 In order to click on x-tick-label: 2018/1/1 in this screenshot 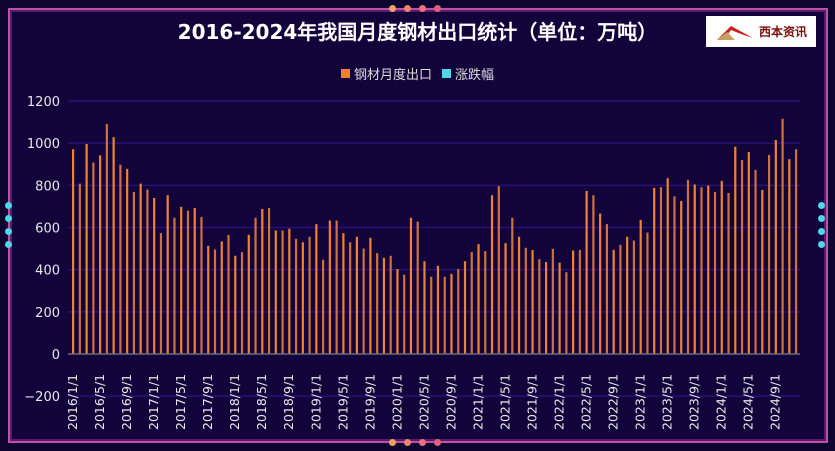, I will do `click(234, 402)`.